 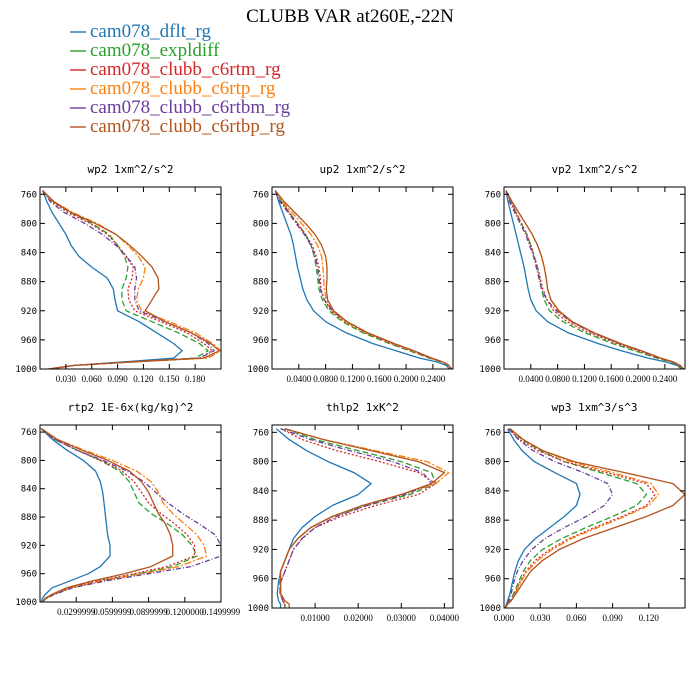 I want to click on xtick-label: 0.1200000, so click(x=185, y=612).